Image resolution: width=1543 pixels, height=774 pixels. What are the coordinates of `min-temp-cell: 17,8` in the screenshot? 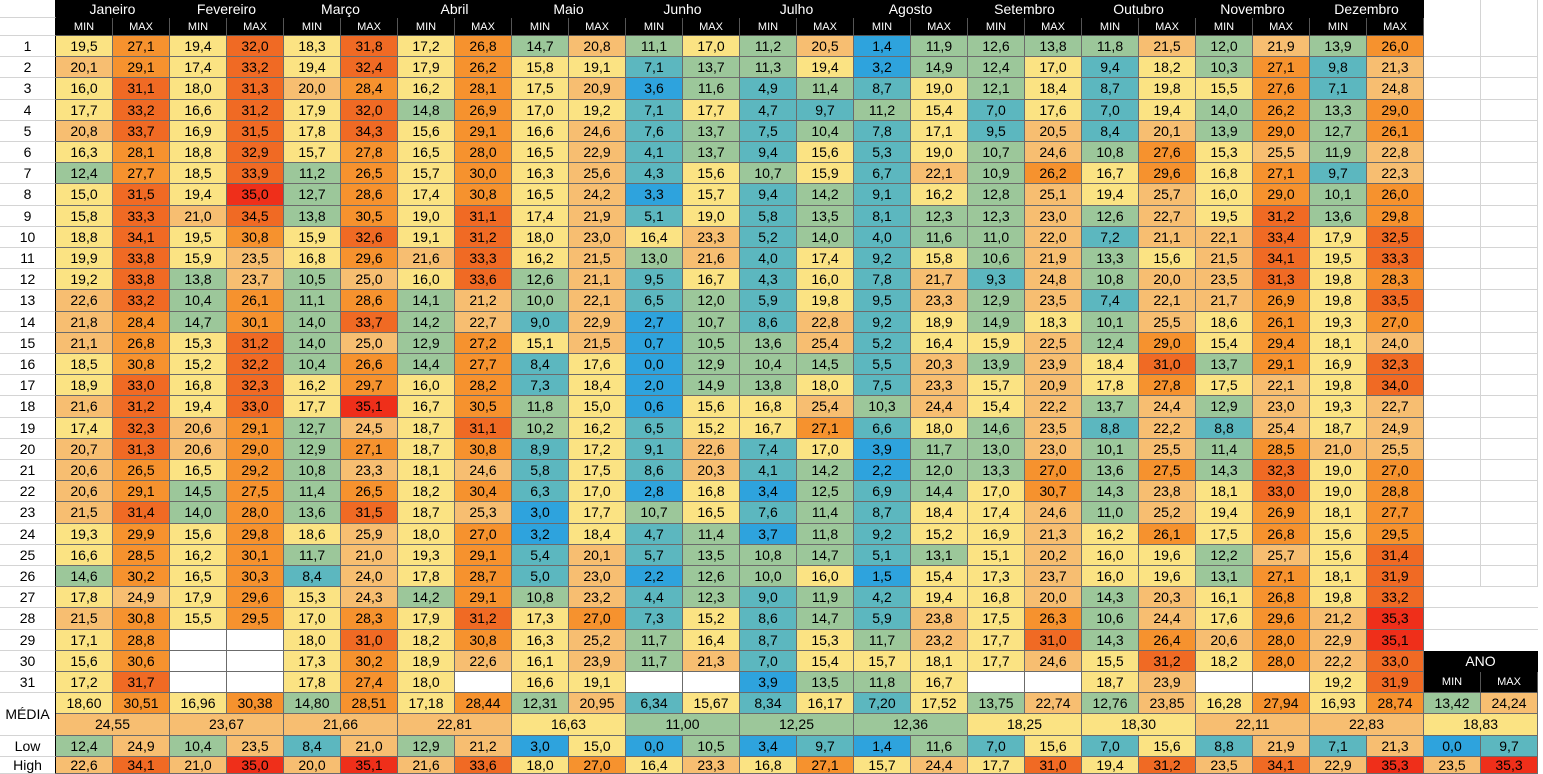 It's located at (84, 598).